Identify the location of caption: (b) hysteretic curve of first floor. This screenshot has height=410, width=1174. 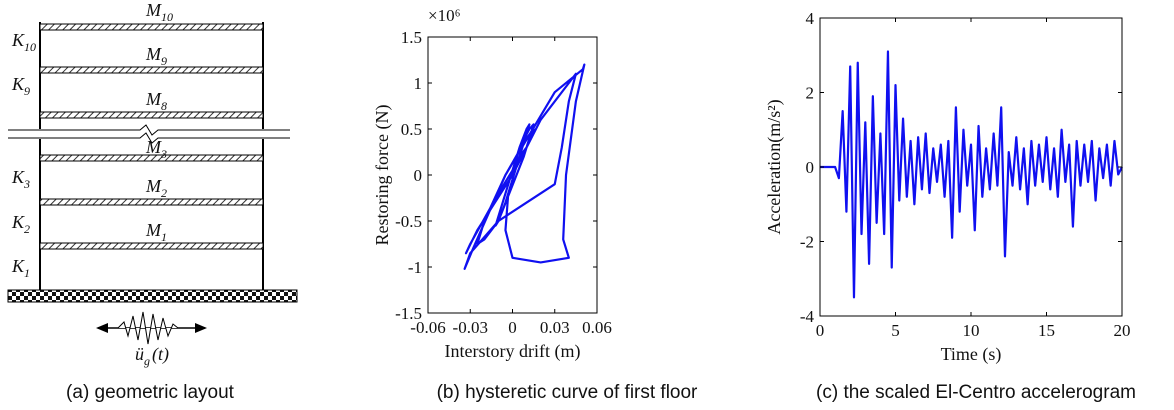
(567, 392).